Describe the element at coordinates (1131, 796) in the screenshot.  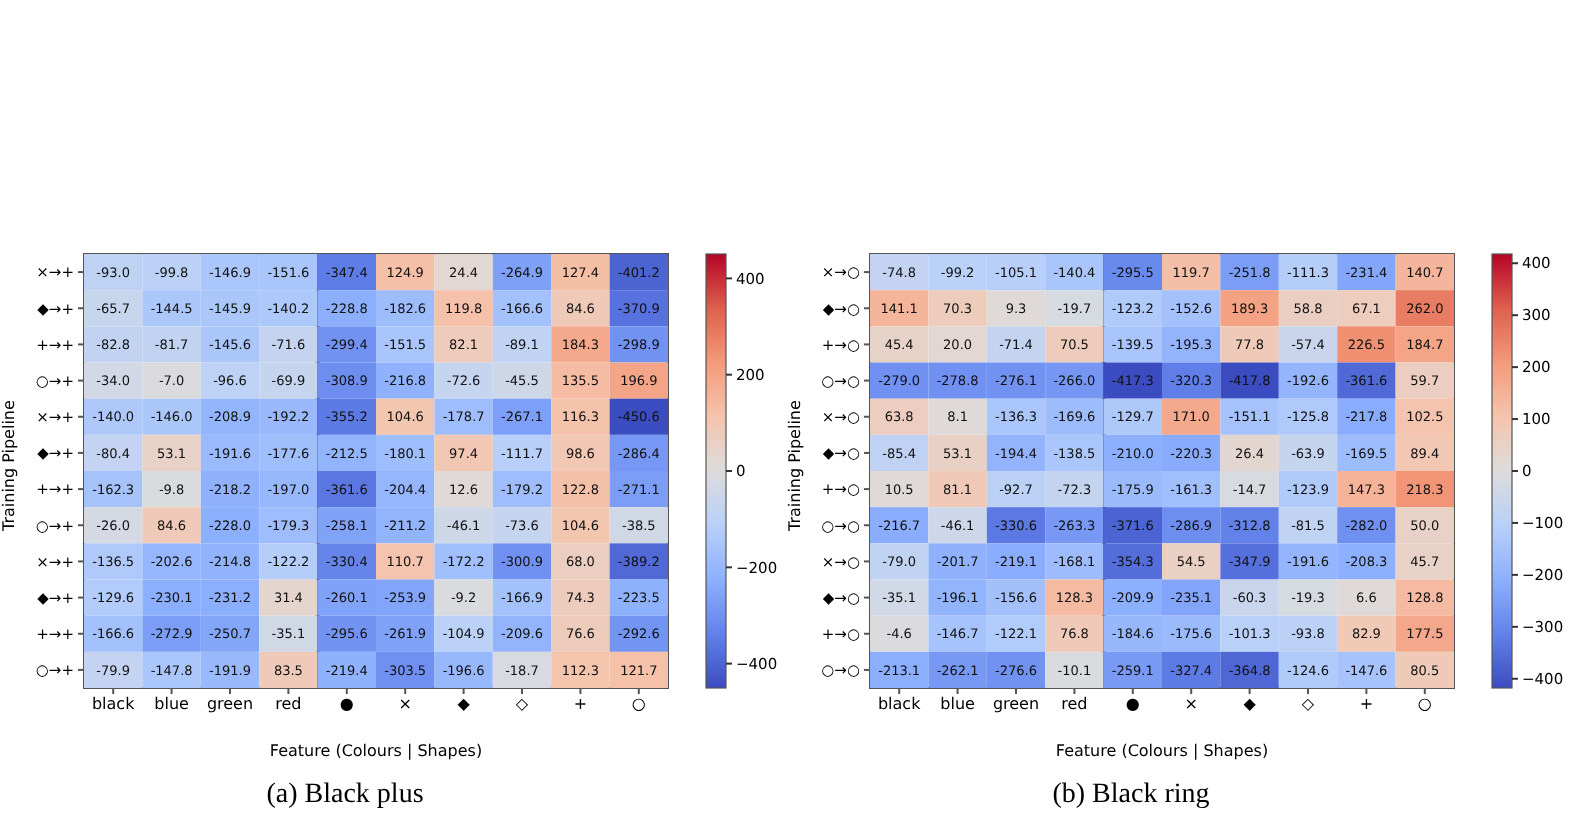
I see `text: (b) Black ring` at that location.